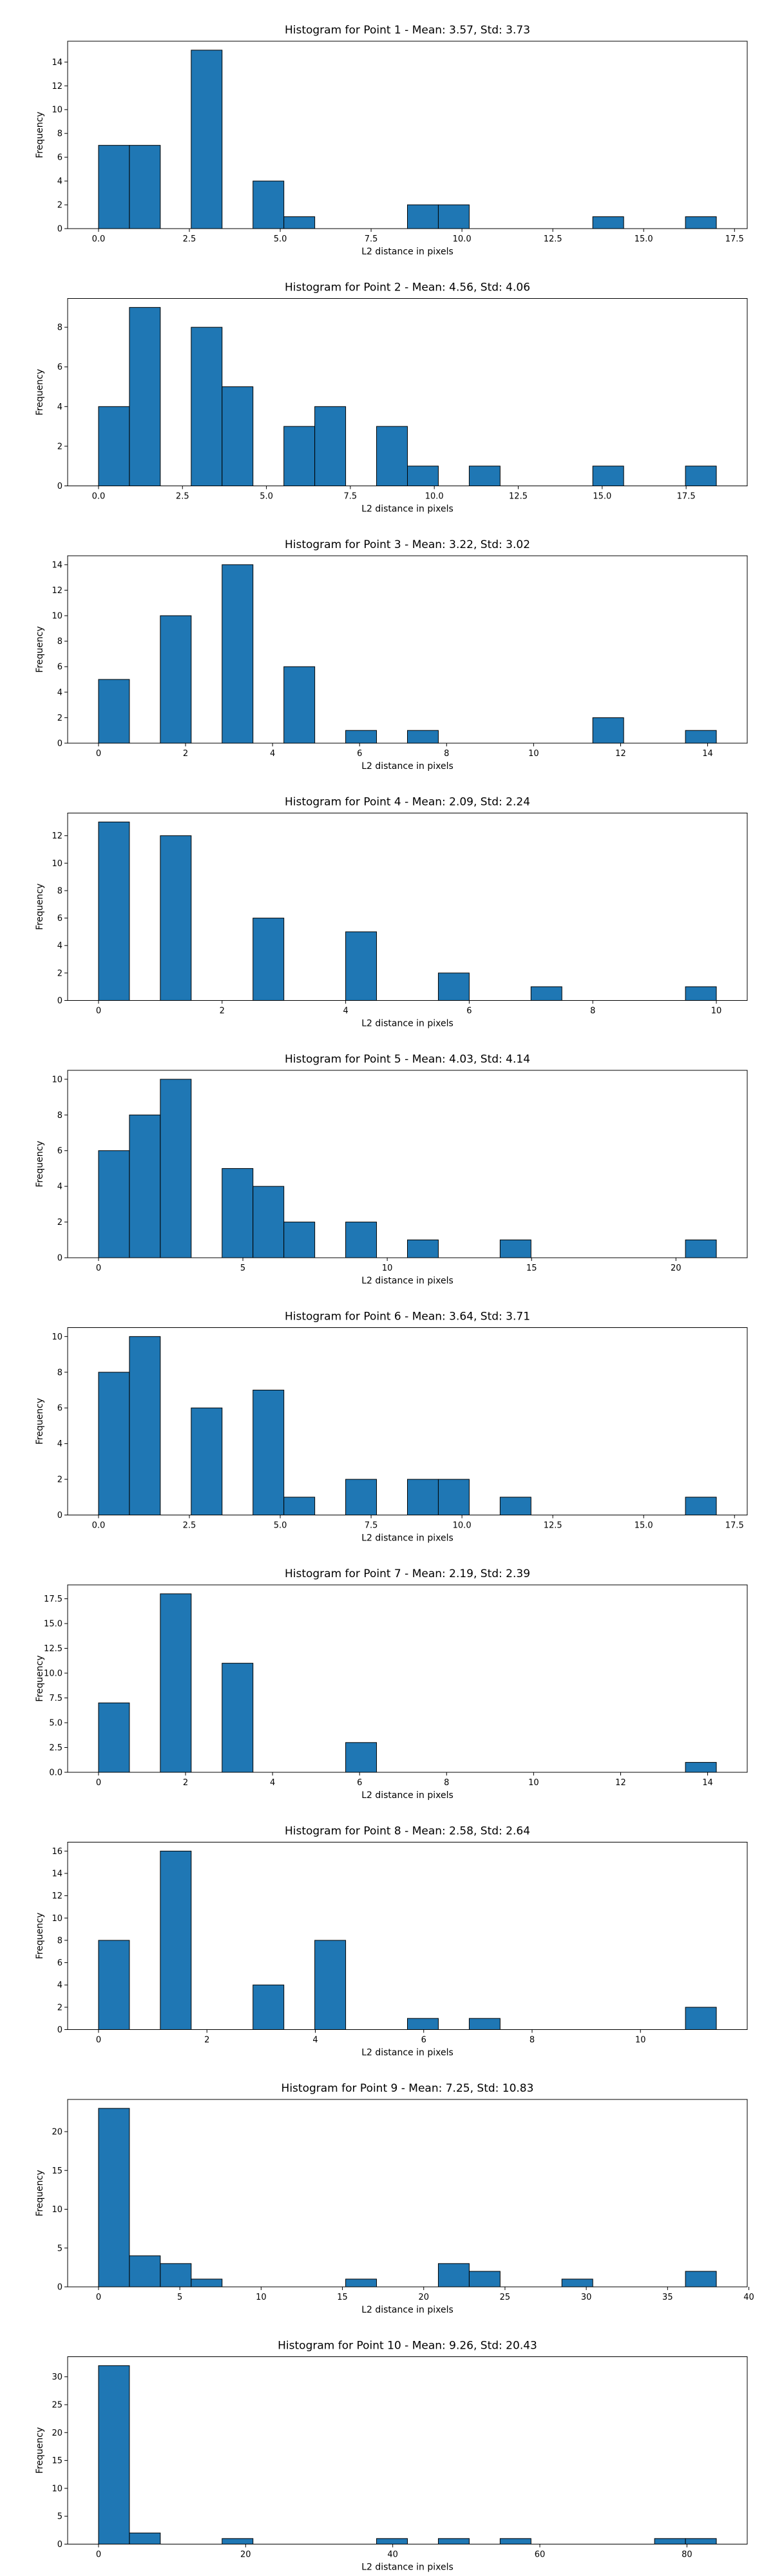 The image size is (773, 2576). I want to click on x-tick-label: 60, so click(540, 2555).